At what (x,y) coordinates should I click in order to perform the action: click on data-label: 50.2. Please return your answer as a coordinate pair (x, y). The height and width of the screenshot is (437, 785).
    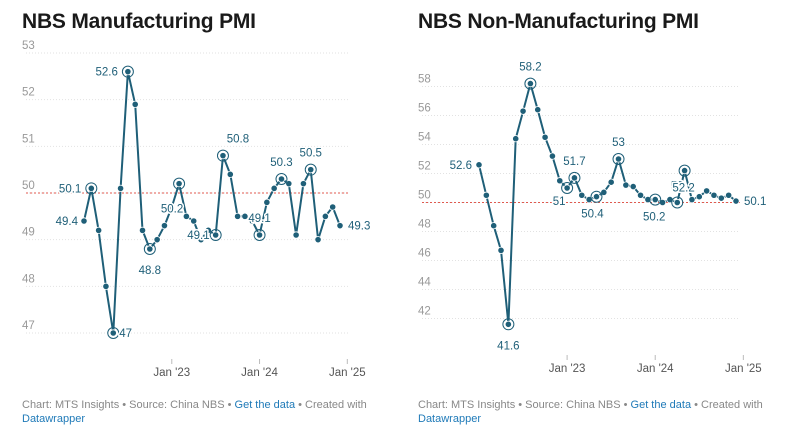
    Looking at the image, I should click on (654, 218).